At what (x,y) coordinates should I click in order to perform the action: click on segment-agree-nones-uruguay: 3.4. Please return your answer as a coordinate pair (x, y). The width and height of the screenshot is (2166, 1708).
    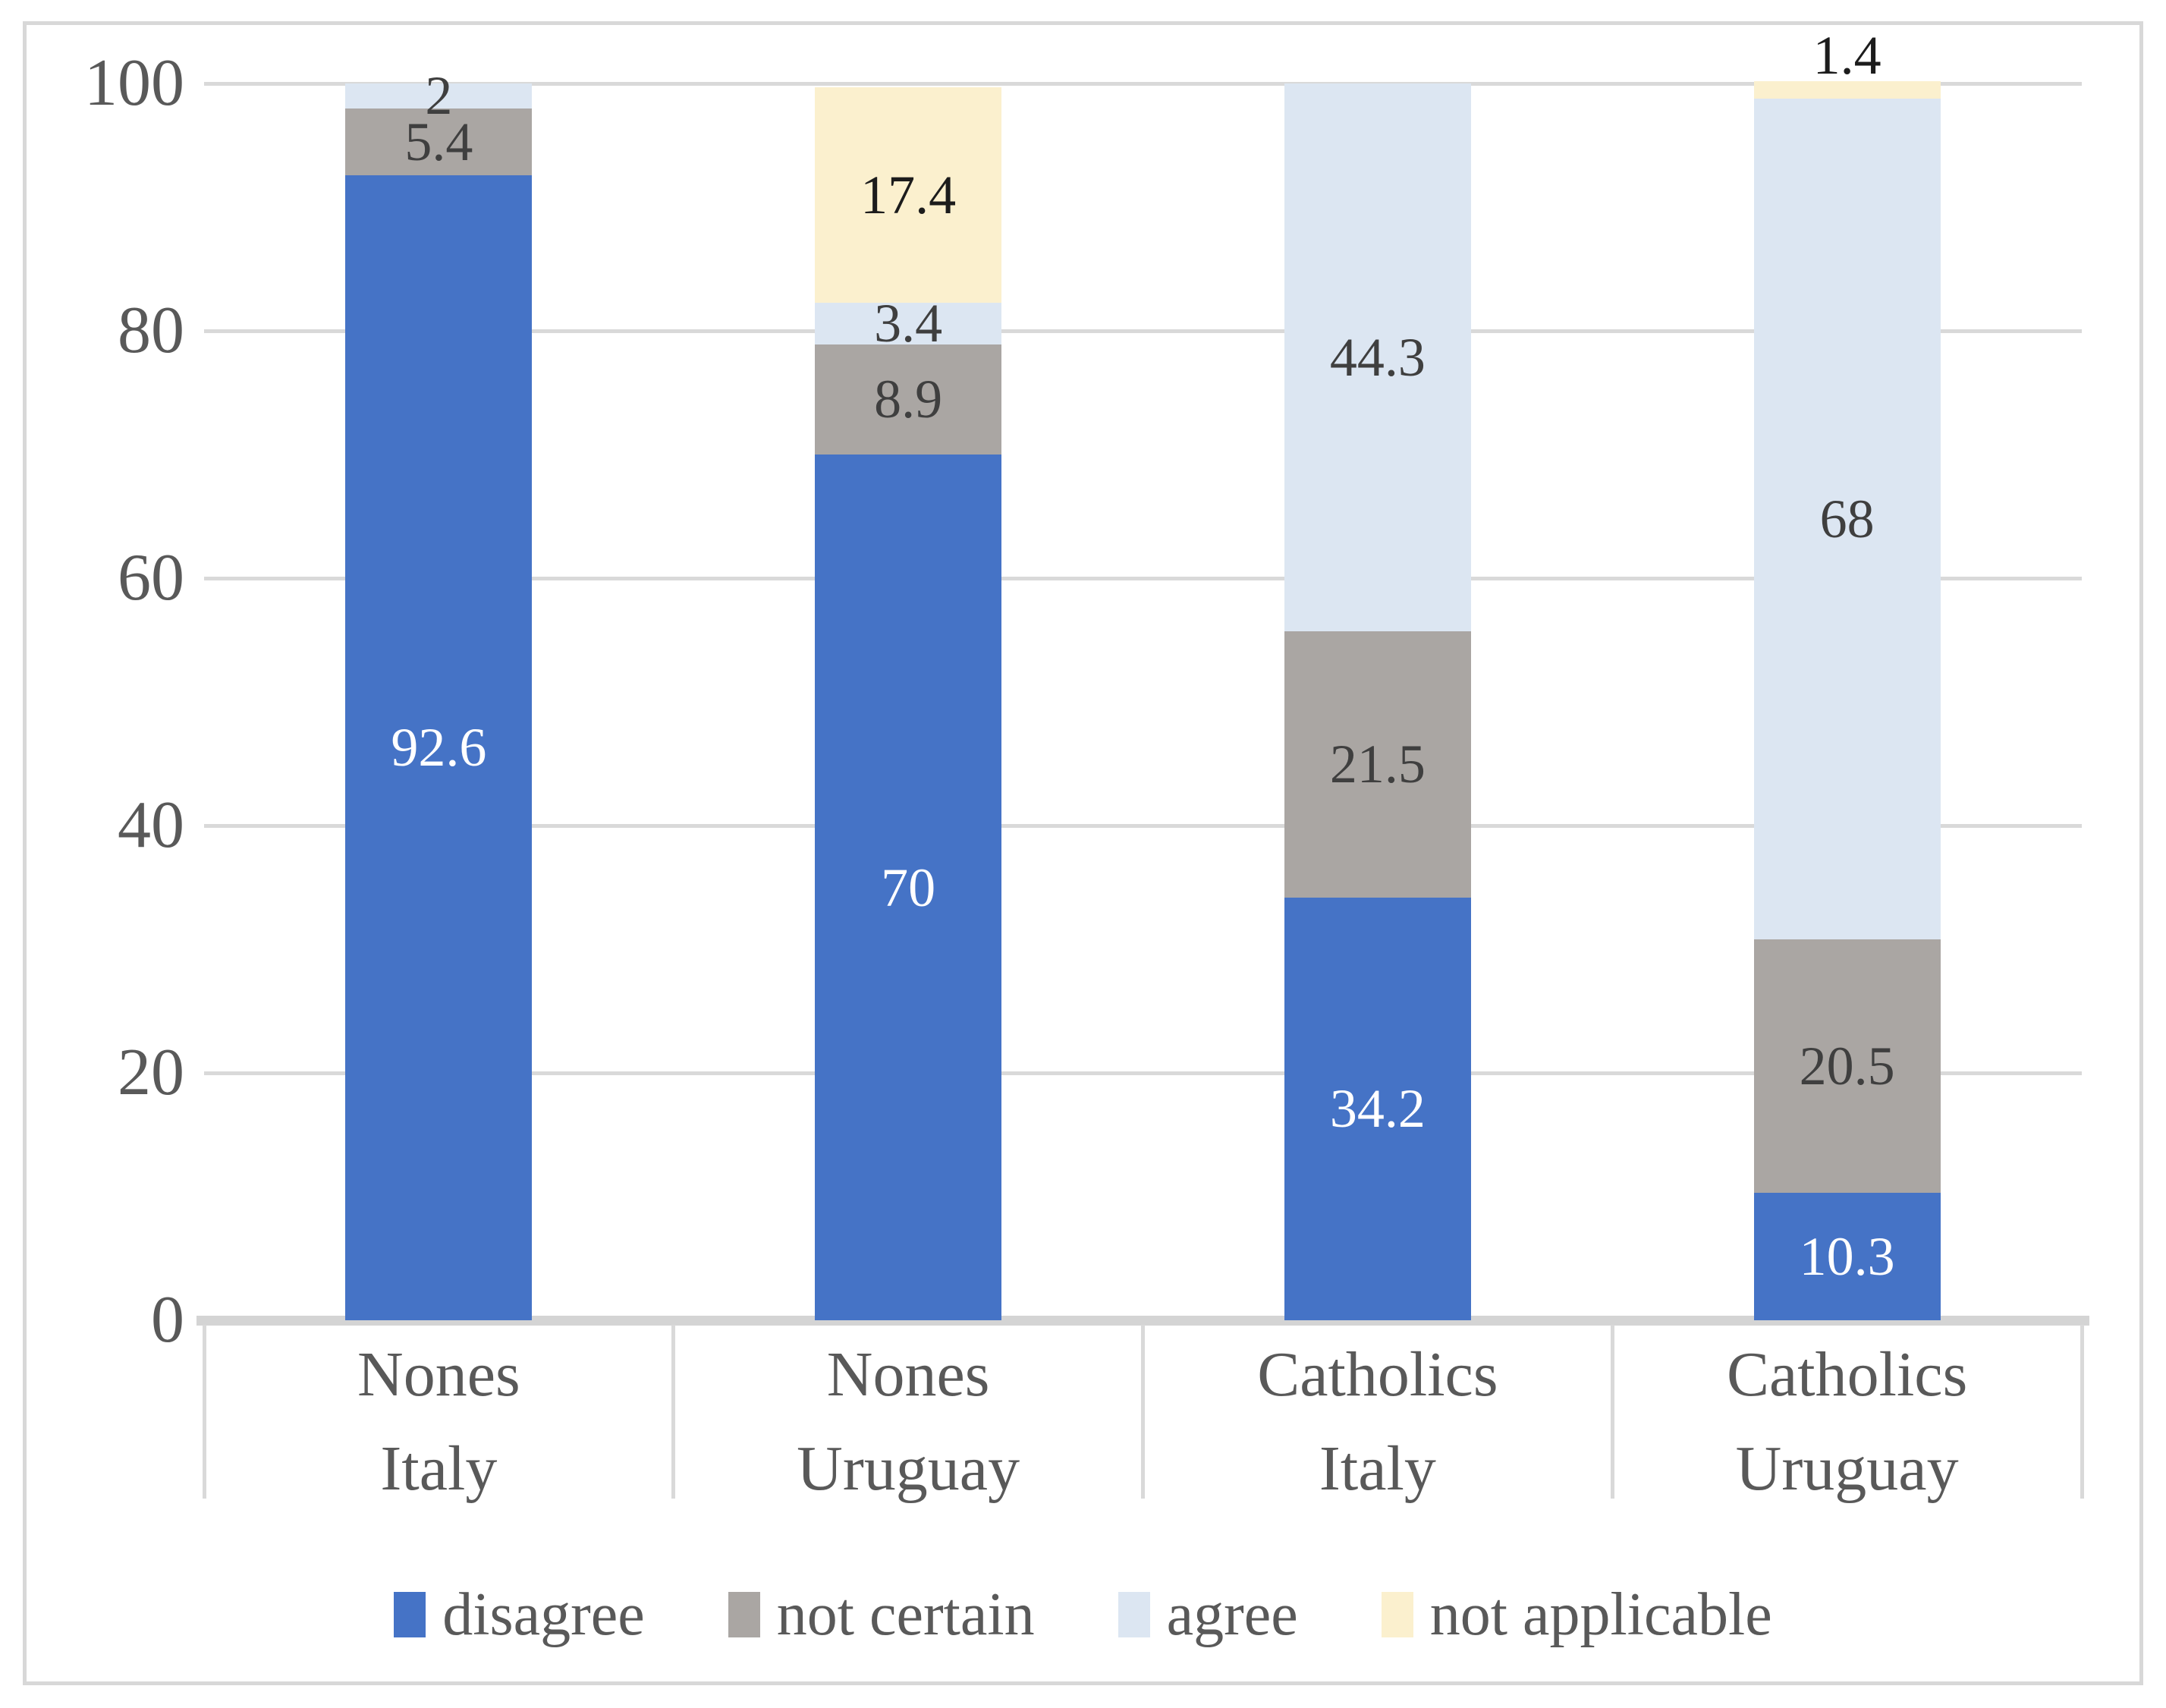
    Looking at the image, I should click on (908, 323).